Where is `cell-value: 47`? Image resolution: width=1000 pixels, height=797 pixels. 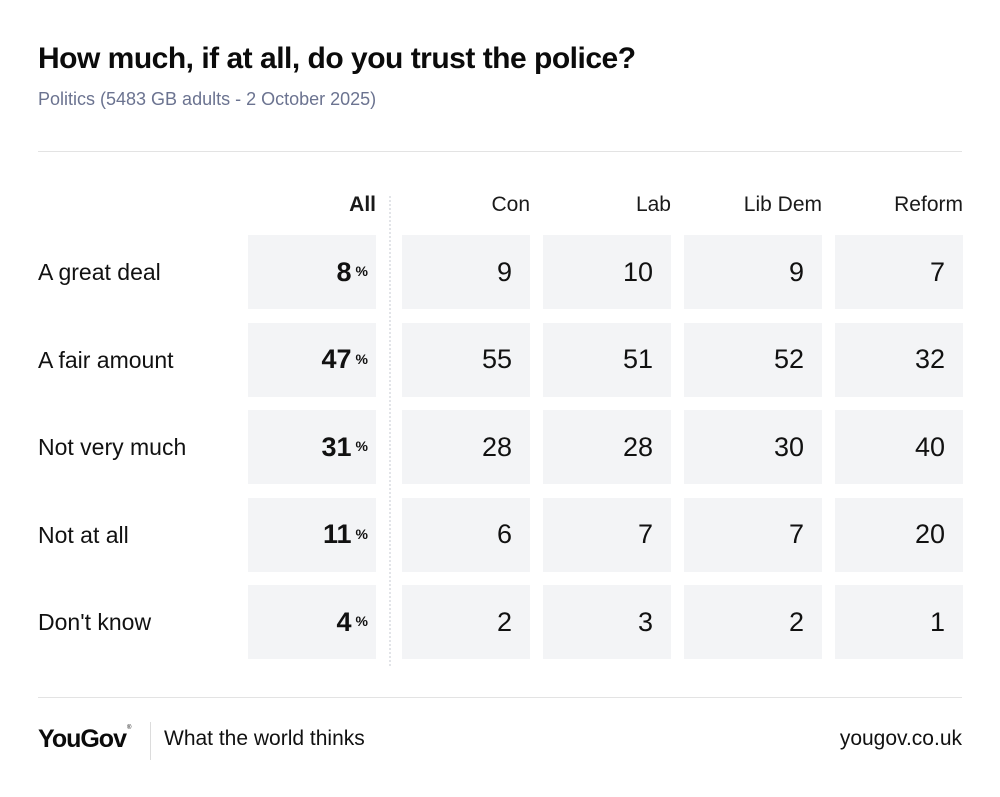 cell-value: 47 is located at coordinates (336, 359).